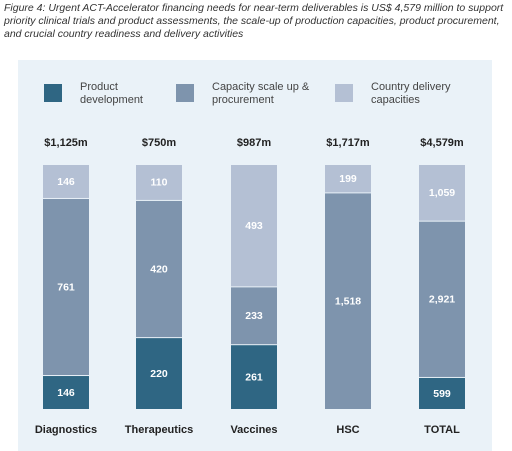 This screenshot has width=512, height=451. Describe the element at coordinates (253, 430) in the screenshot. I see `x-tick-label: Vaccines` at that location.